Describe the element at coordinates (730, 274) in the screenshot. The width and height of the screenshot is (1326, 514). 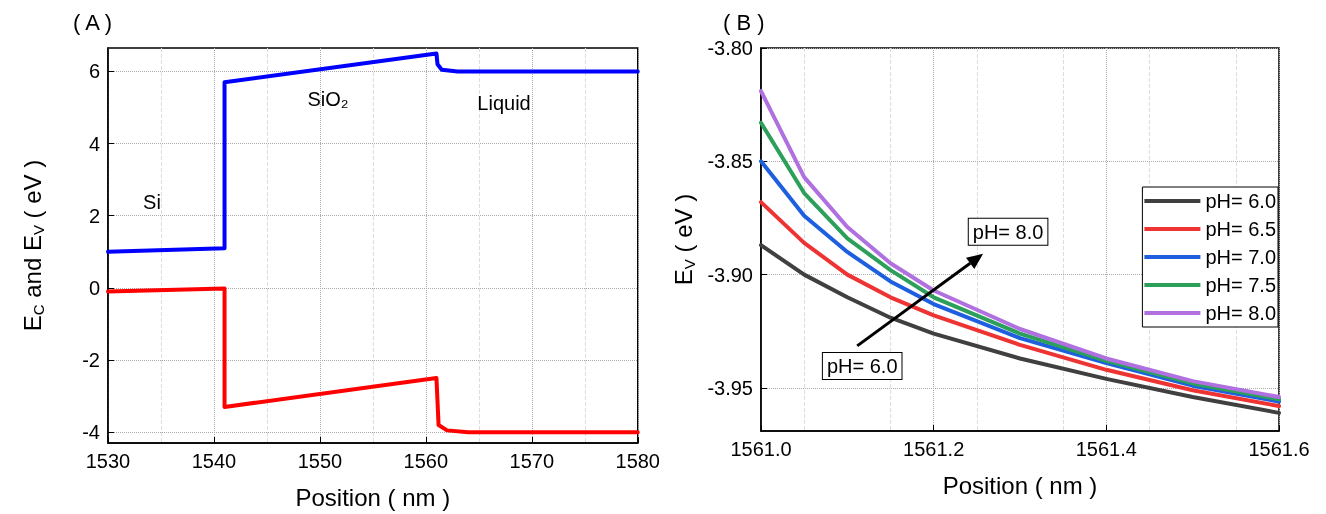
I see `y-tick-label: -3.90` at that location.